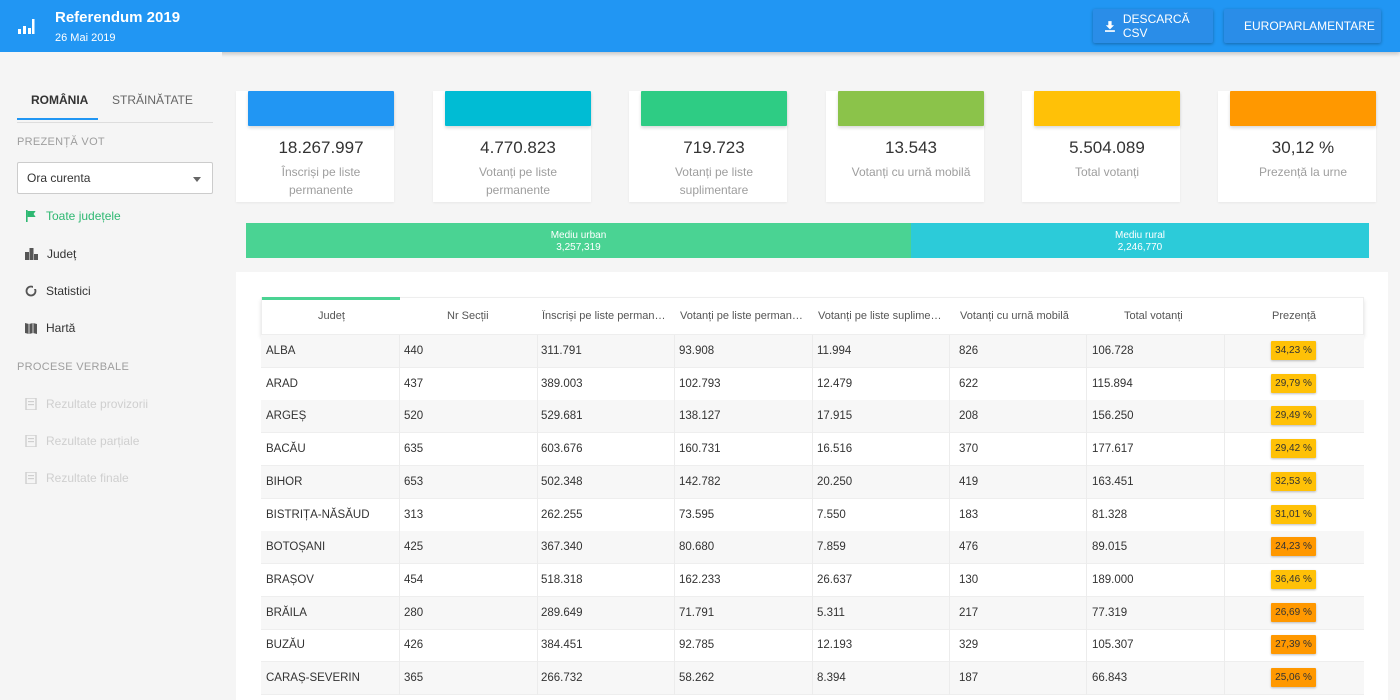 This screenshot has width=1400, height=700. Describe the element at coordinates (414, 678) in the screenshot. I see `table-cell: 365` at that location.